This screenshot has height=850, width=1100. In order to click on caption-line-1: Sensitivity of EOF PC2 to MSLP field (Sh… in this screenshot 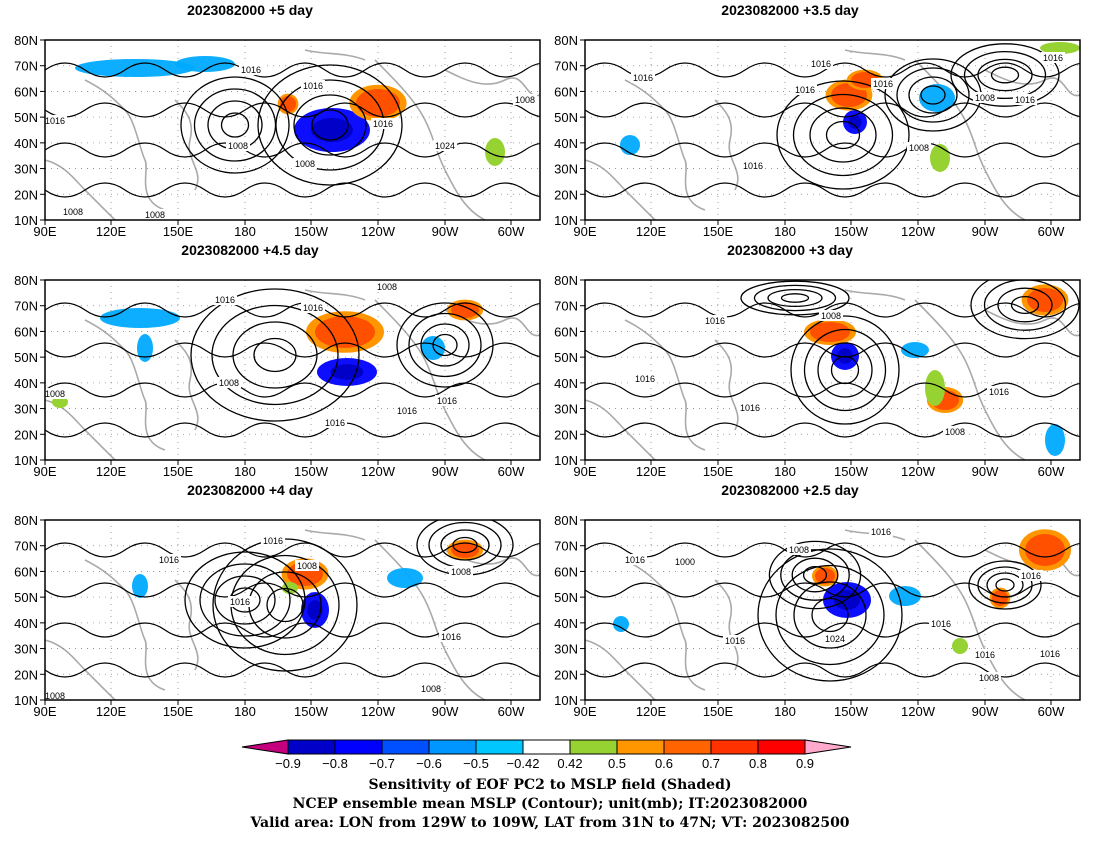, I will do `click(550, 785)`.